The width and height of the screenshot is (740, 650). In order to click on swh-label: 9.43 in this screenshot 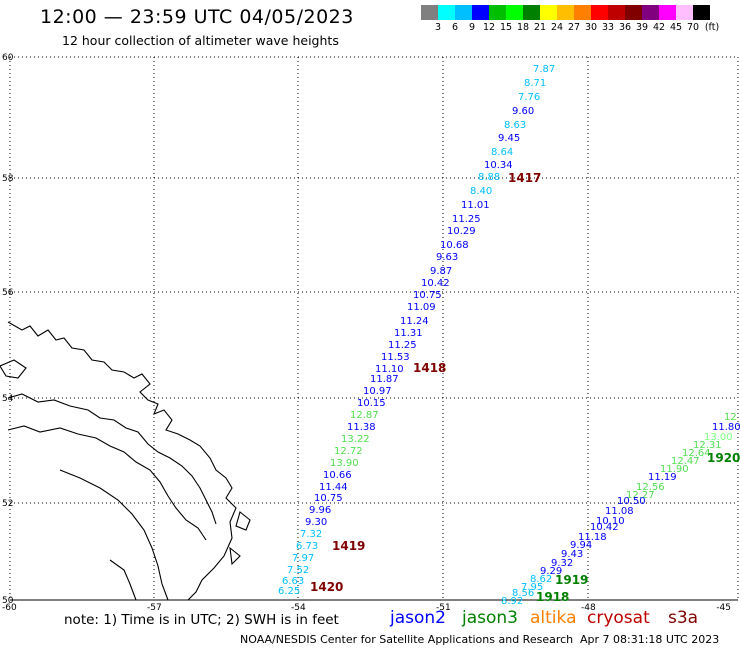, I will do `click(572, 554)`.